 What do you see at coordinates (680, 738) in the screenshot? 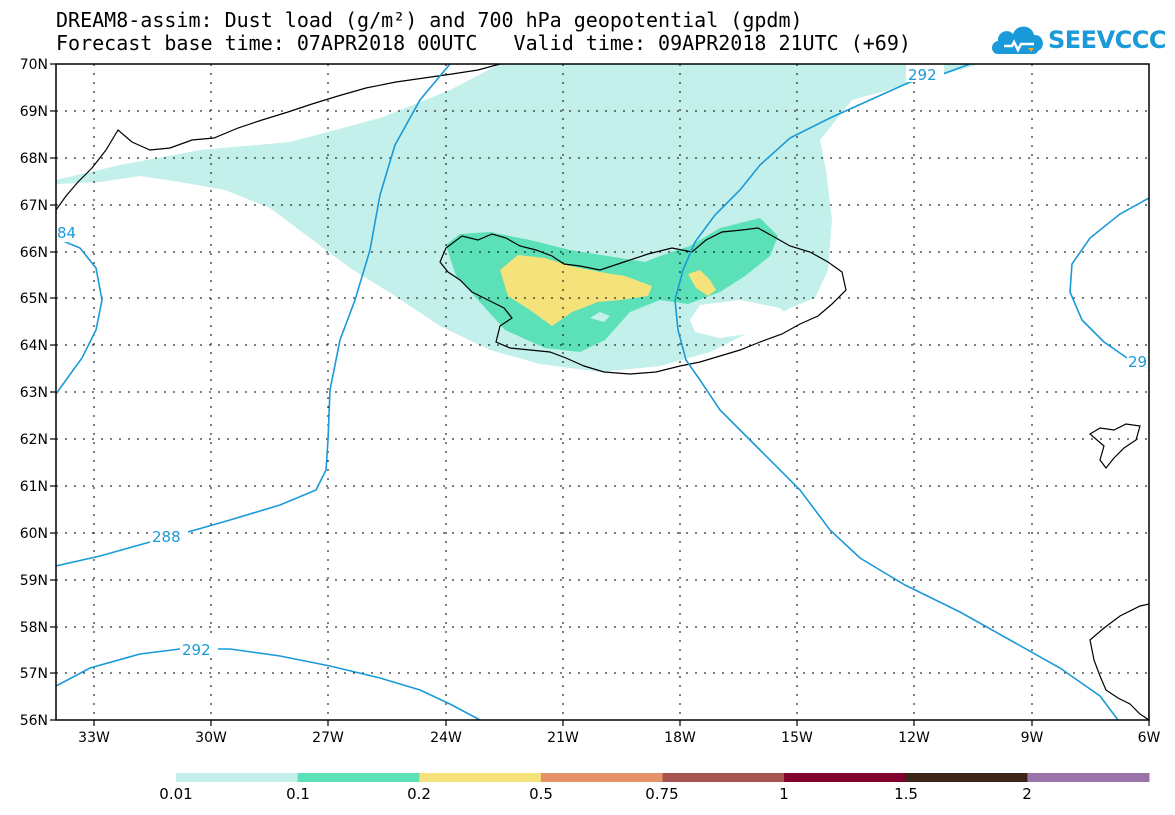
I see `lon-label-18w: 18W` at bounding box center [680, 738].